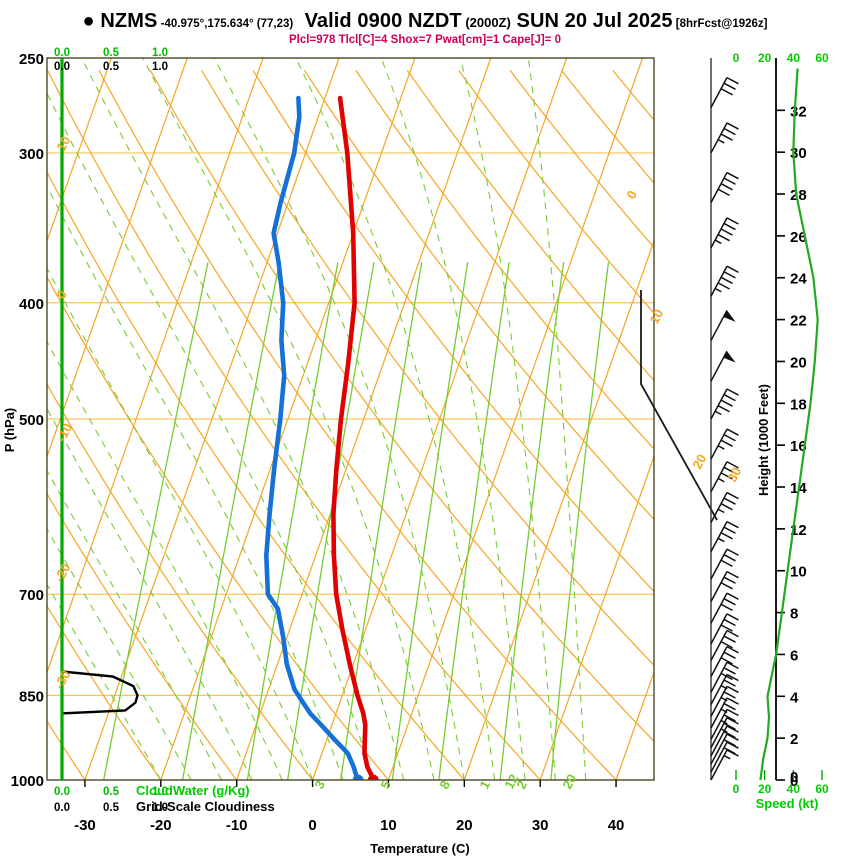  Describe the element at coordinates (373, 777) in the screenshot. I see `temperature-surface-marker` at that location.